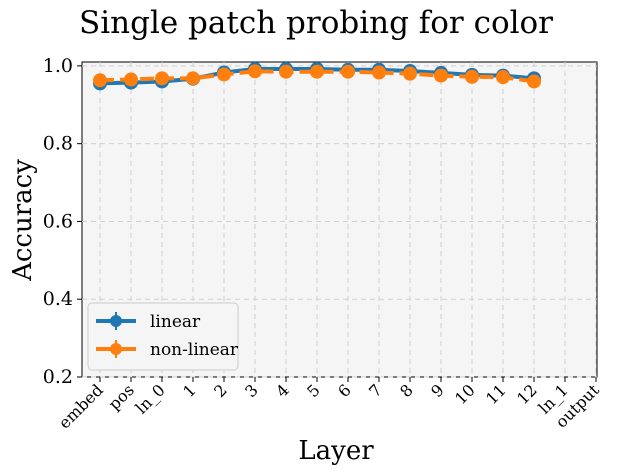 The height and width of the screenshot is (475, 630). Describe the element at coordinates (150, 398) in the screenshot. I see `x-tick-label: ln_0` at that location.